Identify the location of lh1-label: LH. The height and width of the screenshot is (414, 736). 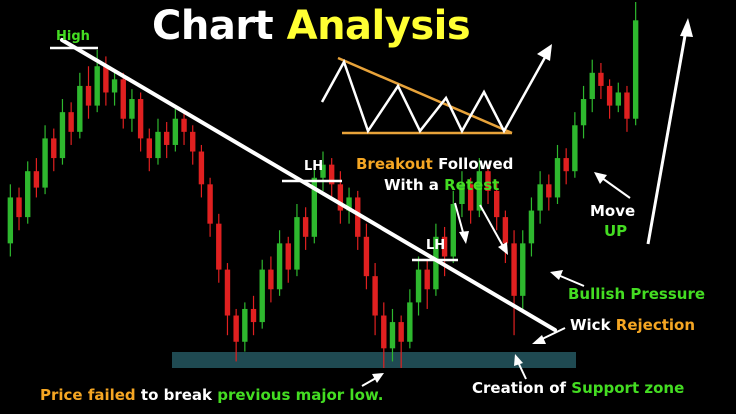
(314, 166).